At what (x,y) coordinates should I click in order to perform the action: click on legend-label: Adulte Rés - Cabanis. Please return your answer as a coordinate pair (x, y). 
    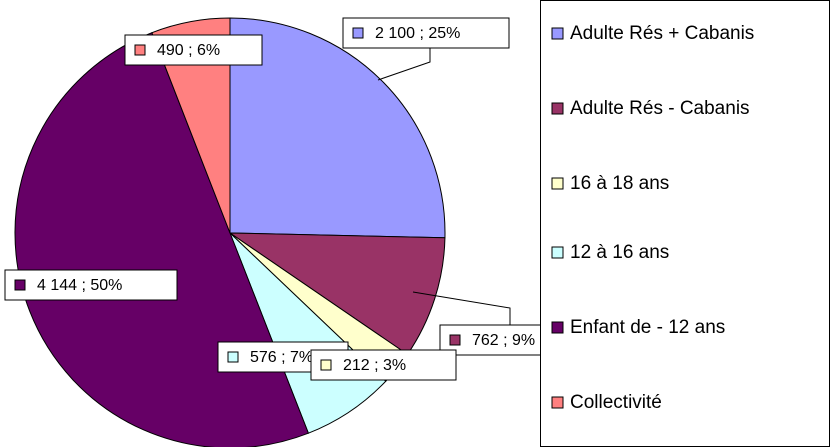
    Looking at the image, I should click on (660, 108).